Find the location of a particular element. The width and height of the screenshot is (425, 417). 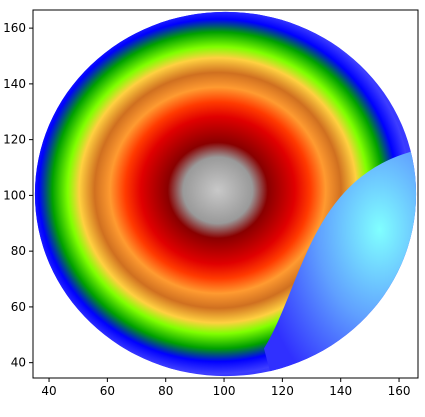

y-tick-label: 60 is located at coordinates (18, 307).